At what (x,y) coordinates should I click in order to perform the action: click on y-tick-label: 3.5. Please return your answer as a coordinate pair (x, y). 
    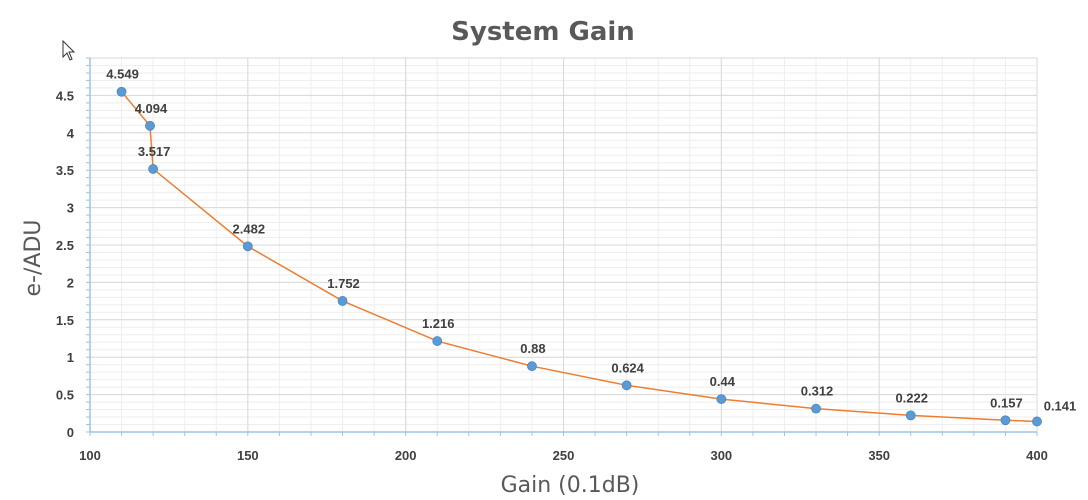
    Looking at the image, I should click on (65, 170).